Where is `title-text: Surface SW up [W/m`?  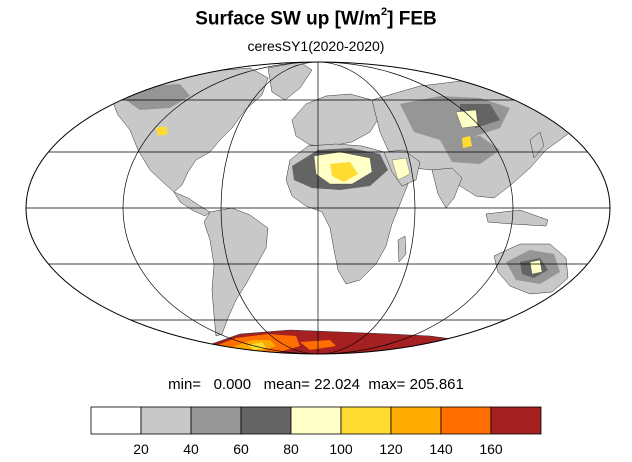
title-text: Surface SW up [W/m is located at coordinates (288, 19).